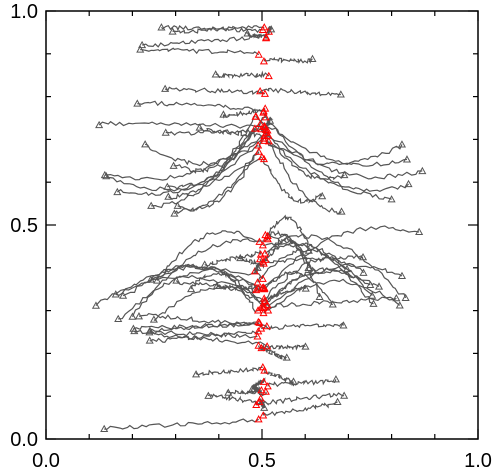  What do you see at coordinates (24, 226) in the screenshot?
I see `y-tick-label-1: 0.5` at bounding box center [24, 226].